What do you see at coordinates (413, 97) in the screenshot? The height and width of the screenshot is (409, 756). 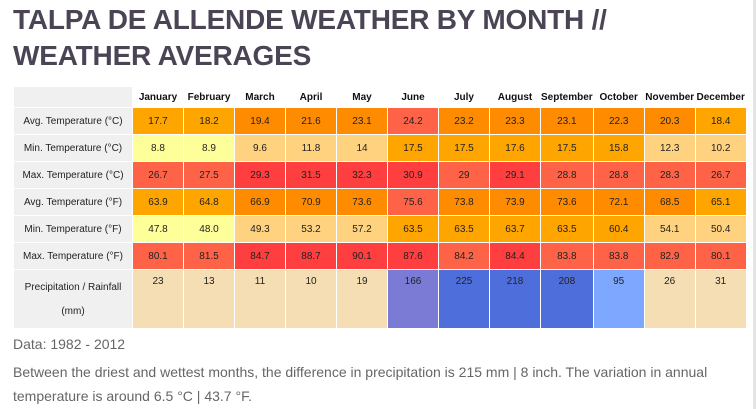 I see `month-header: June` at bounding box center [413, 97].